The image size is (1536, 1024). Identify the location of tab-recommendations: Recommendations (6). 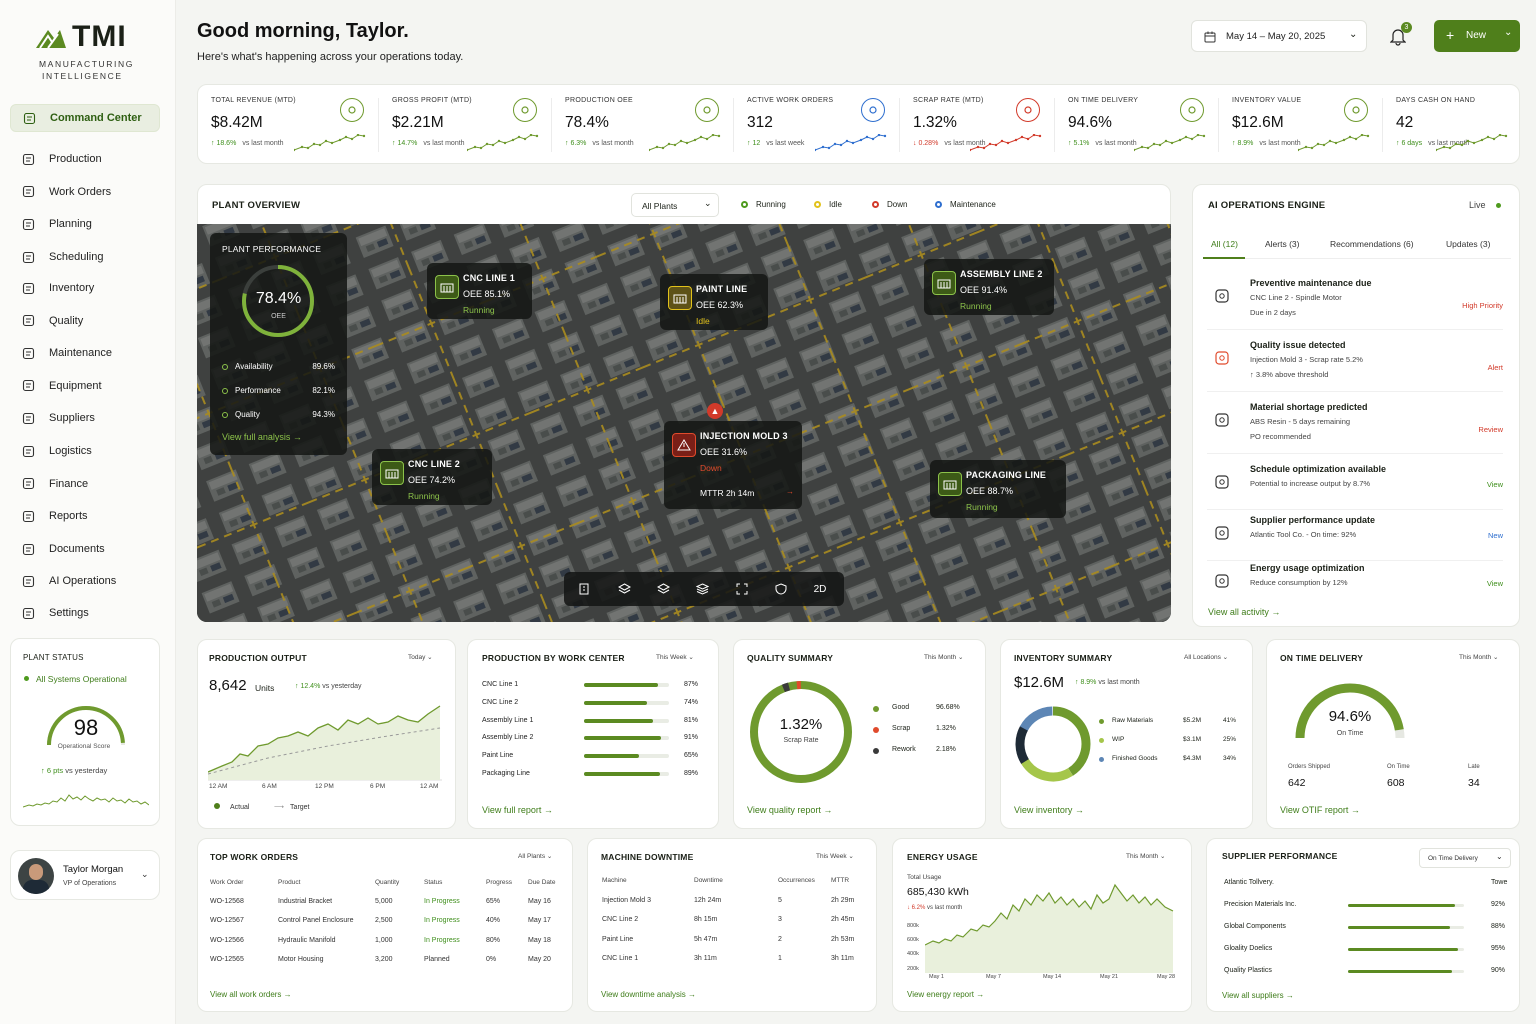
(1372, 244).